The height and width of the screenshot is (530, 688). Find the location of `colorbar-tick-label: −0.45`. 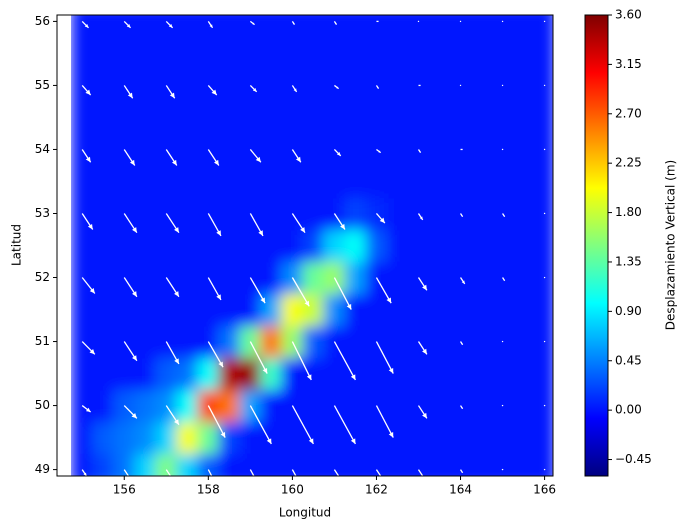

colorbar-tick-label: −0.45 is located at coordinates (633, 459).